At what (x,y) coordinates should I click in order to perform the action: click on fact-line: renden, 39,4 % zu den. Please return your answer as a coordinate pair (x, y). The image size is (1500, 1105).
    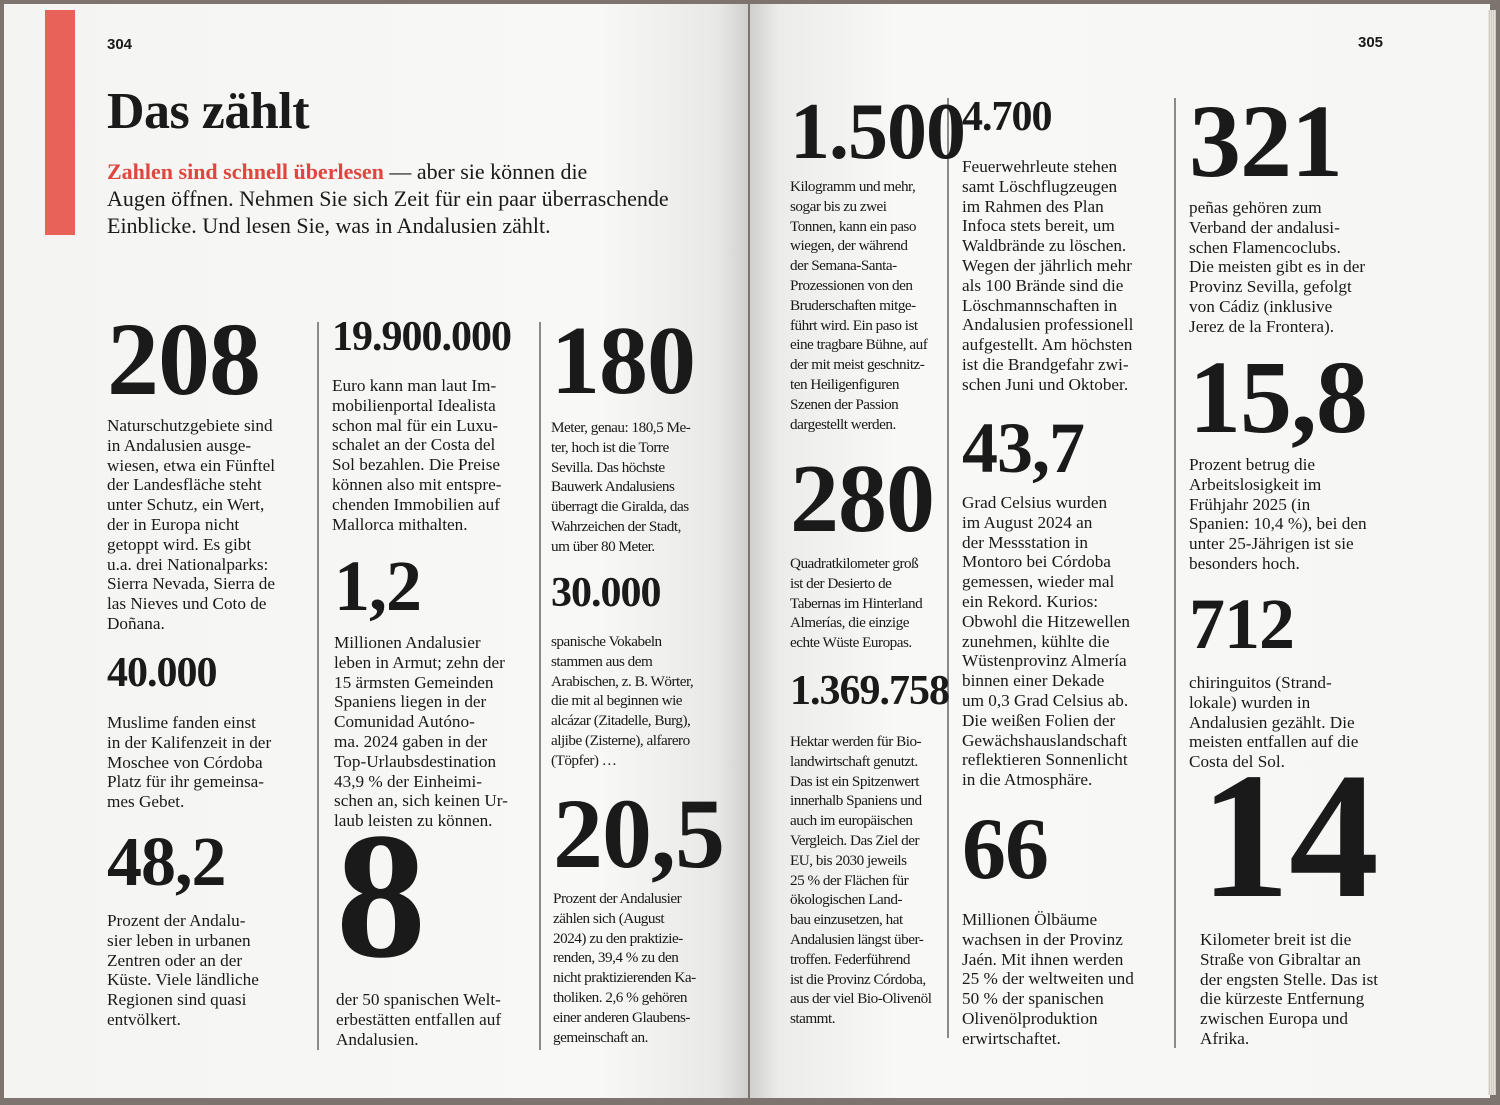
    Looking at the image, I should click on (616, 958).